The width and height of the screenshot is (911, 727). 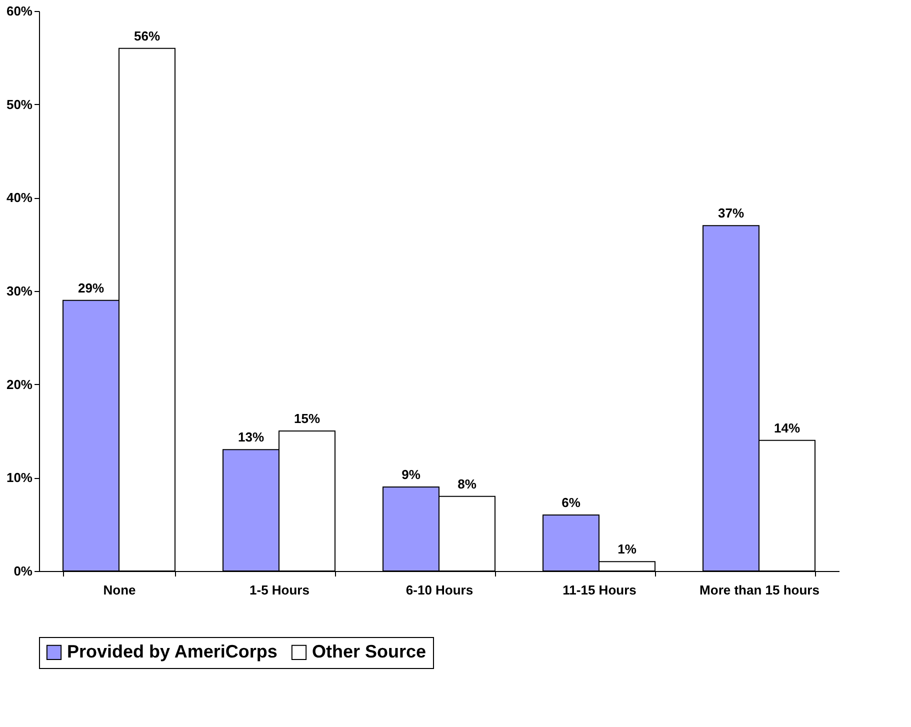 What do you see at coordinates (19, 291) in the screenshot?
I see `y-tick-label: 30%` at bounding box center [19, 291].